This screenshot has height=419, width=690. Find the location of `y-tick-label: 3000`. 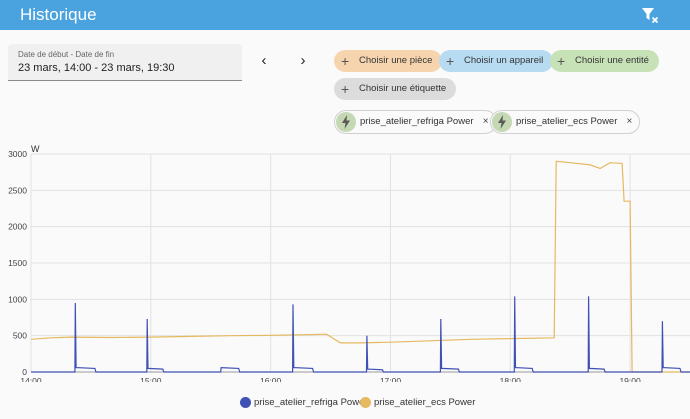

y-tick-label: 3000 is located at coordinates (17, 154).